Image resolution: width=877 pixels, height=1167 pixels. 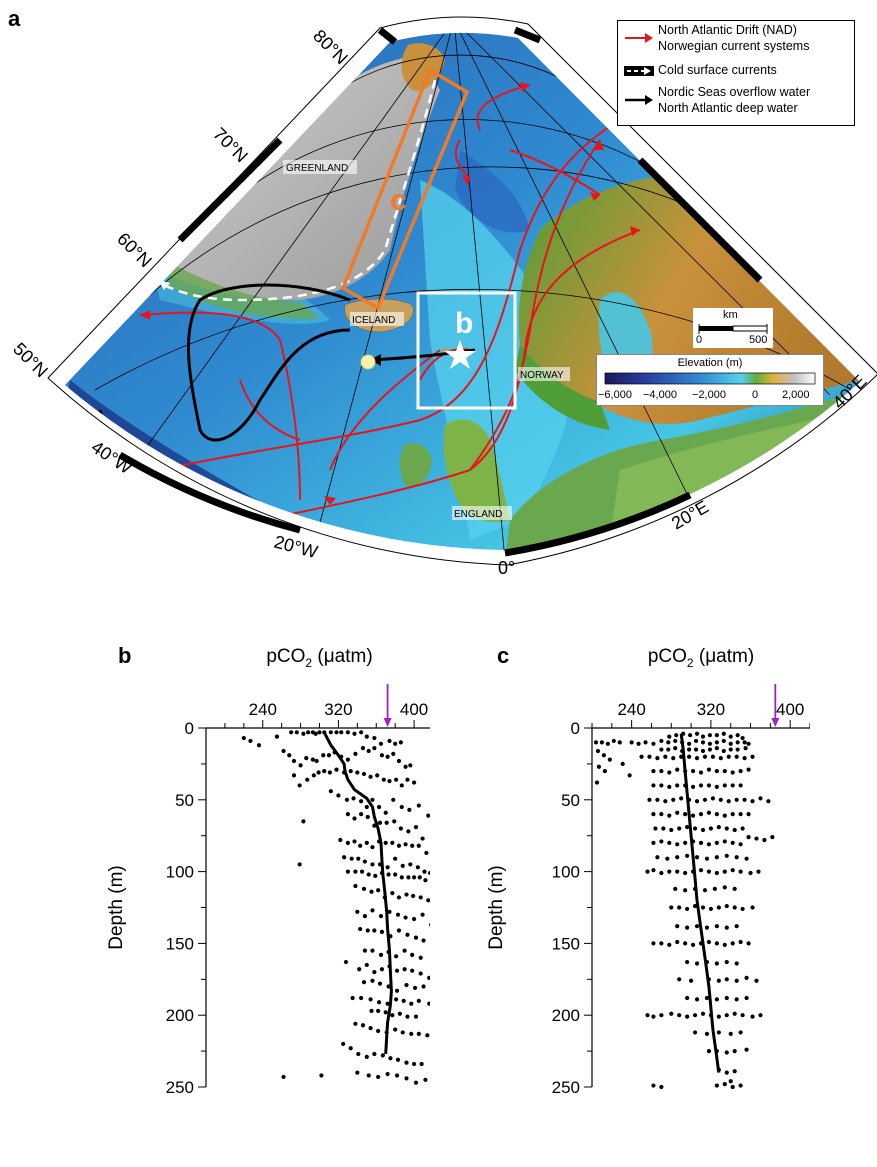 What do you see at coordinates (717, 70) in the screenshot?
I see `legend-cold: Cold surface currents` at bounding box center [717, 70].